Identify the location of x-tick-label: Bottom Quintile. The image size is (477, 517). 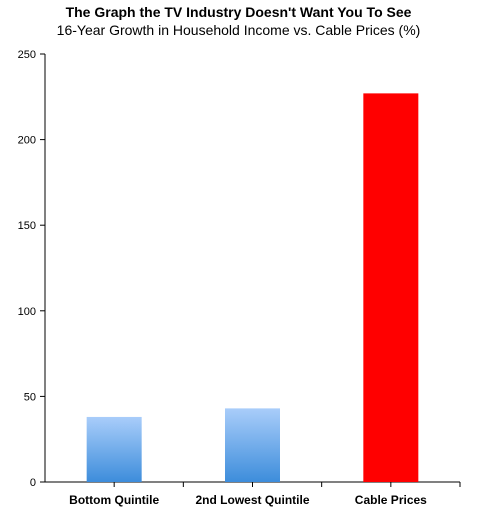
(114, 500).